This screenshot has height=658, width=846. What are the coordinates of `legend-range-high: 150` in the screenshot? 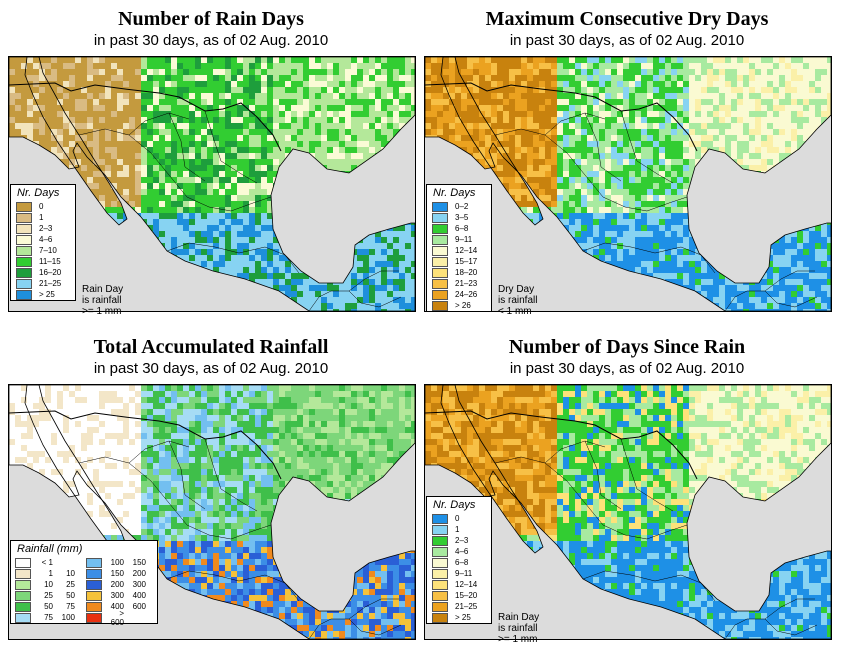 It's located at (139, 562).